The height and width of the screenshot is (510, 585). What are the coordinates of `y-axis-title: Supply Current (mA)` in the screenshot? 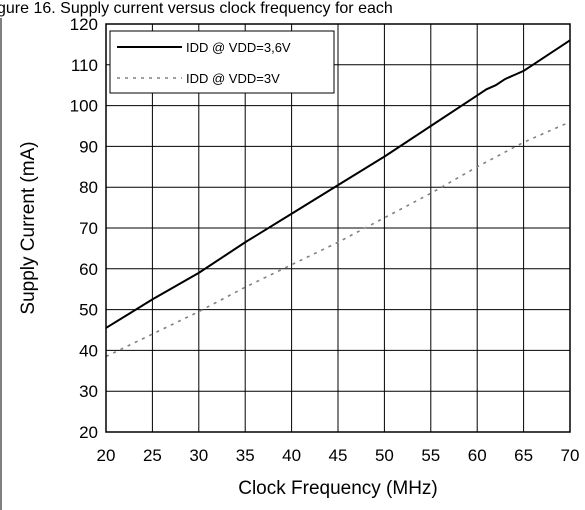 It's located at (28, 227).